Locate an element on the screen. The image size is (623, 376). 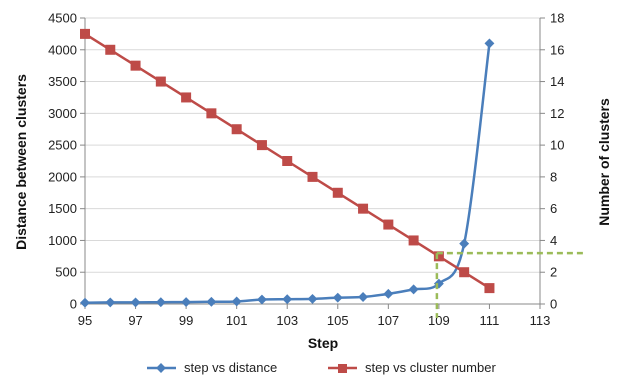
x-axis-title: Step is located at coordinates (323, 343).